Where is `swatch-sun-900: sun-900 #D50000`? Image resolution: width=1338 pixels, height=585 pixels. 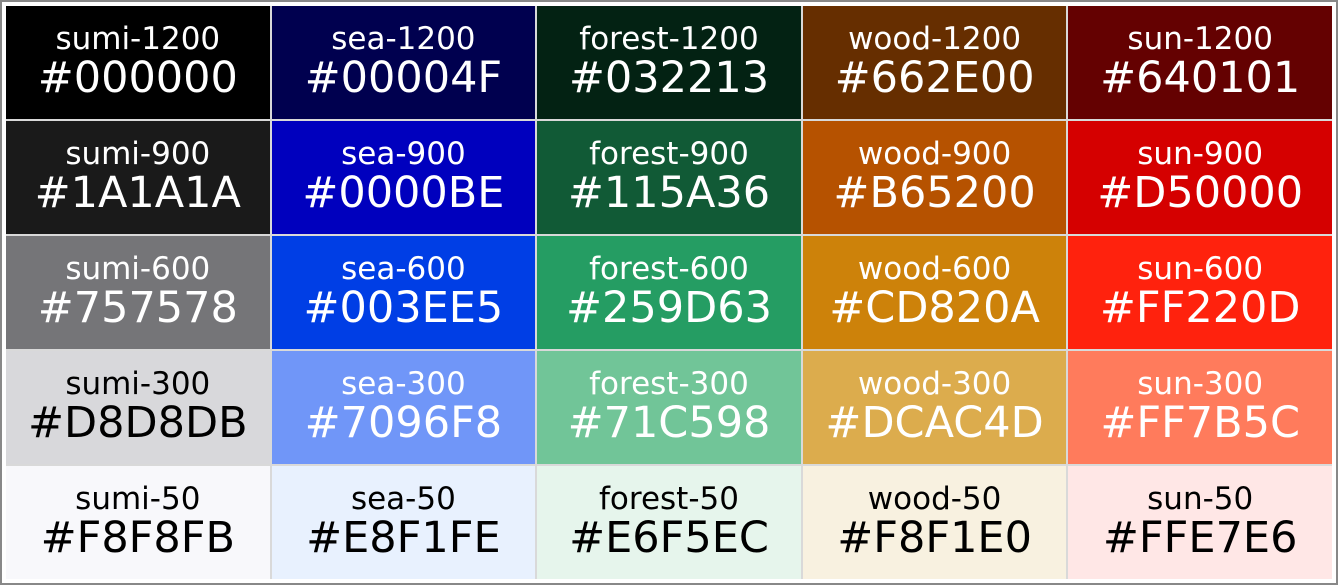 swatch-sun-900: sun-900 #D50000 is located at coordinates (1200, 177).